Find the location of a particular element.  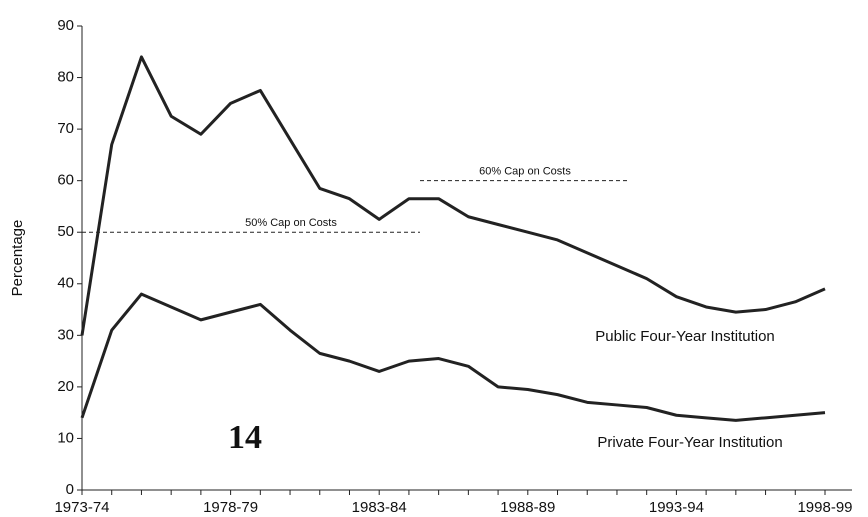

y-tick-label: 40 is located at coordinates (65, 283).